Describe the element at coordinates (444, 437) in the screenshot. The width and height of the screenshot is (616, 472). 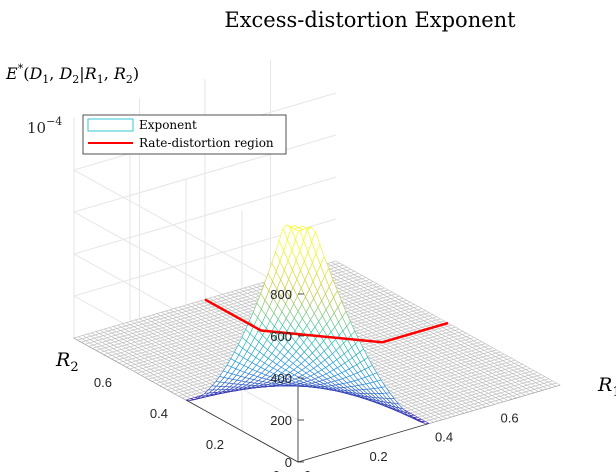
I see `x-tick-label: 0.4` at that location.